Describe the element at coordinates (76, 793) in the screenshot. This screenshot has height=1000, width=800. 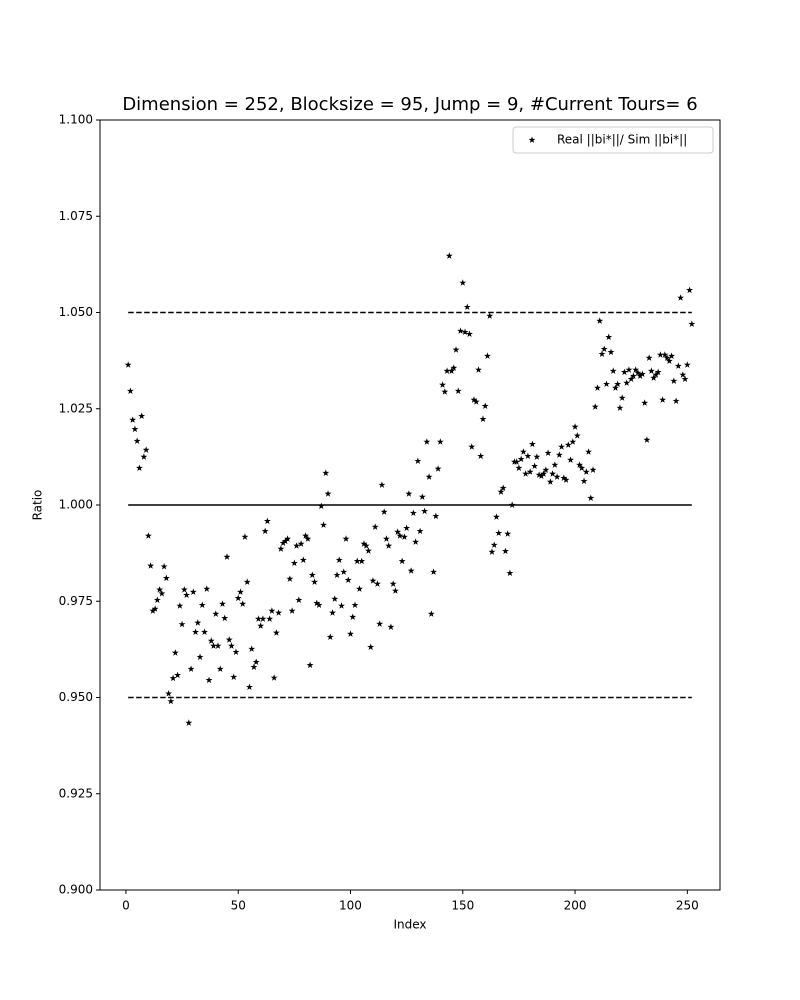
I see `y-tick-label: 0.925` at that location.